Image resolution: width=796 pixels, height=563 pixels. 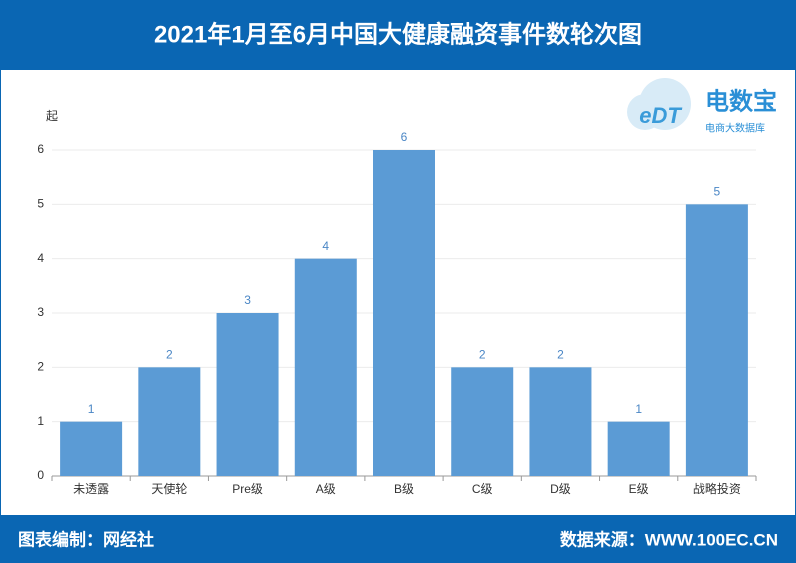 I want to click on logo-tagline: 电商大数据库, so click(x=735, y=128).